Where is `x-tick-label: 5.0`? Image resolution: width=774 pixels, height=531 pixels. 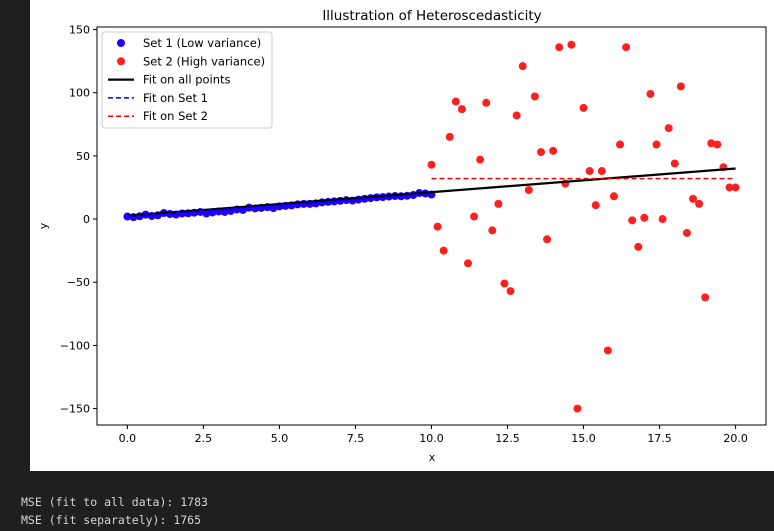 x-tick-label: 5.0 is located at coordinates (280, 438).